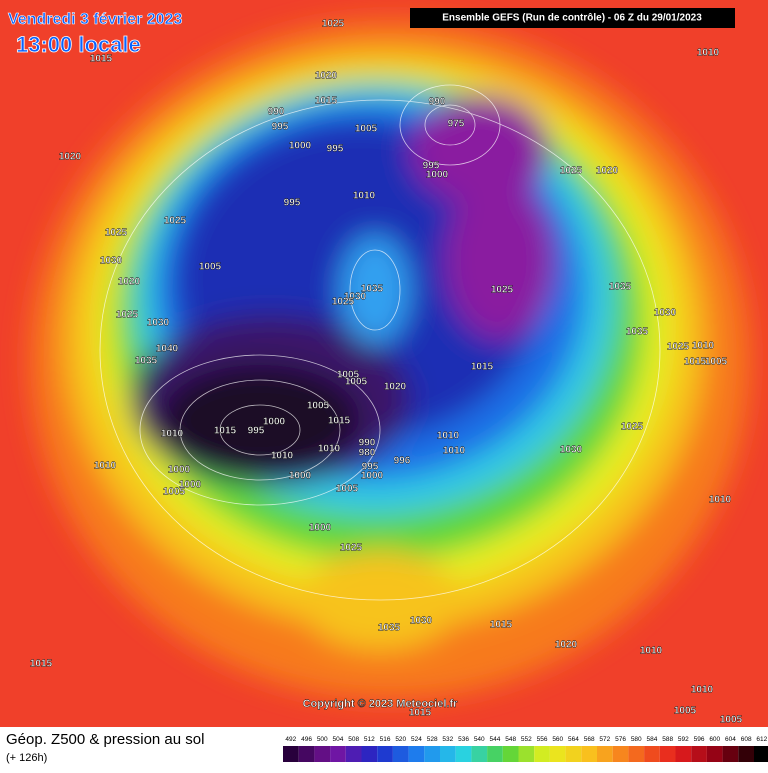  What do you see at coordinates (463, 739) in the screenshot?
I see `scale-label: 536` at bounding box center [463, 739].